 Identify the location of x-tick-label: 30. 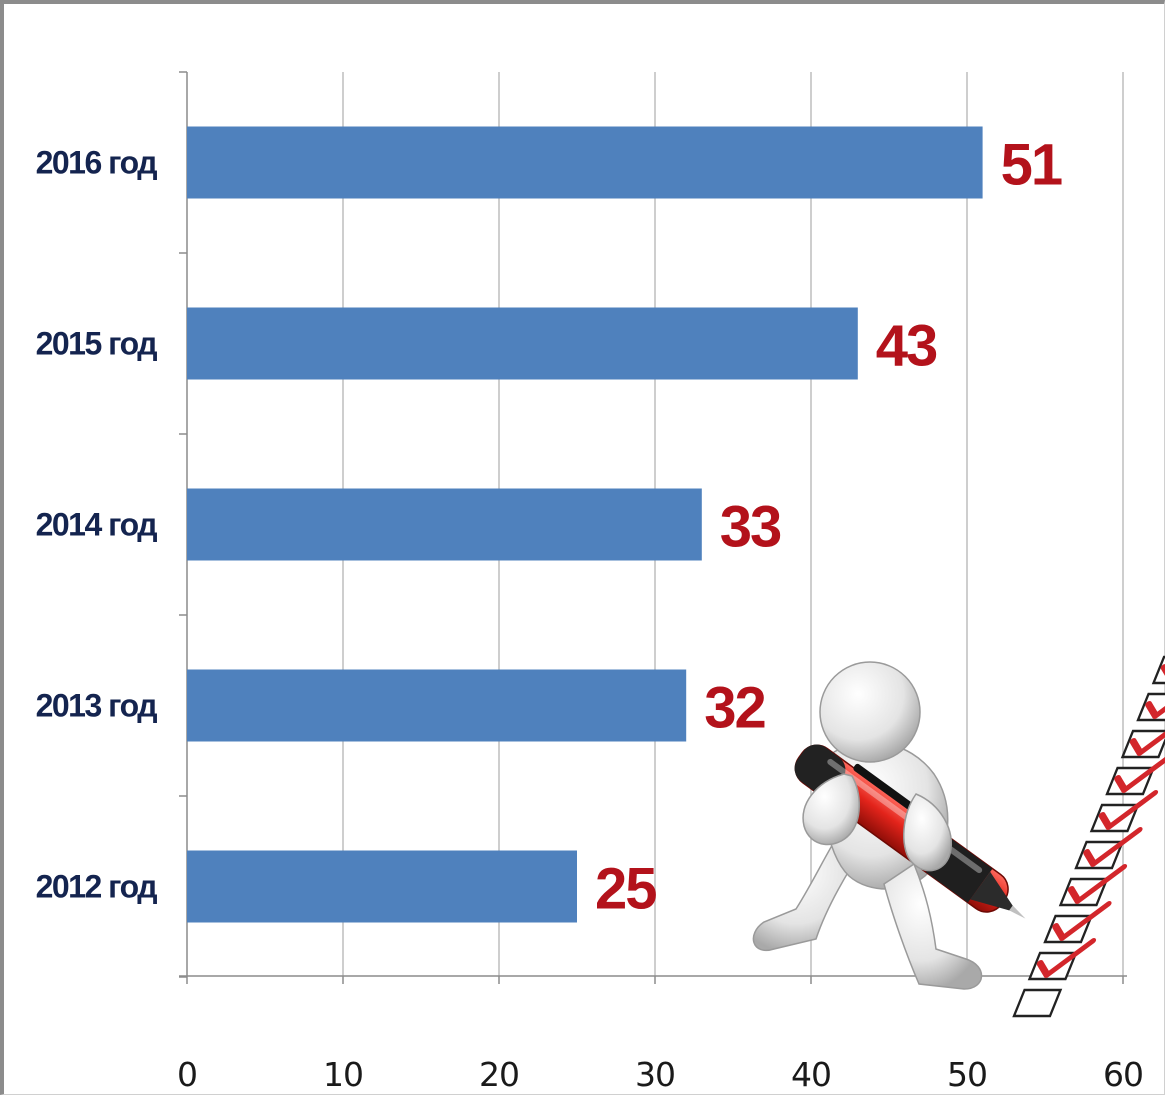
(655, 1074).